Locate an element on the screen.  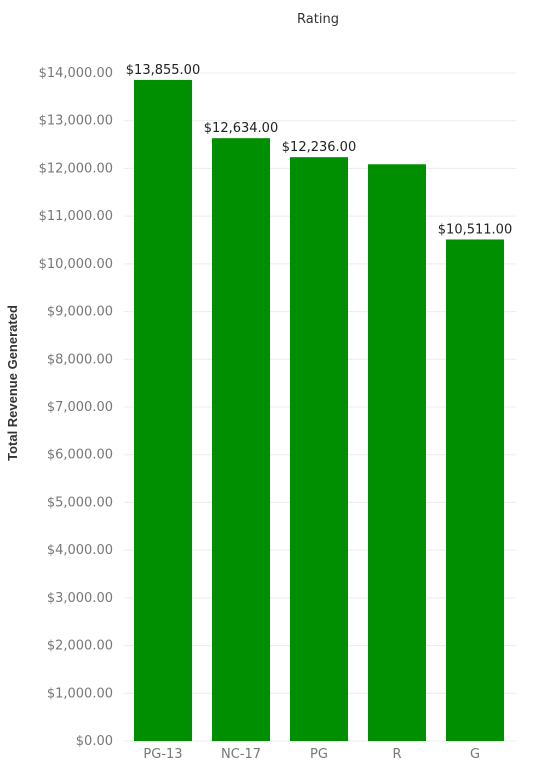
y-tick-label: $3,000.00 is located at coordinates (80, 598).